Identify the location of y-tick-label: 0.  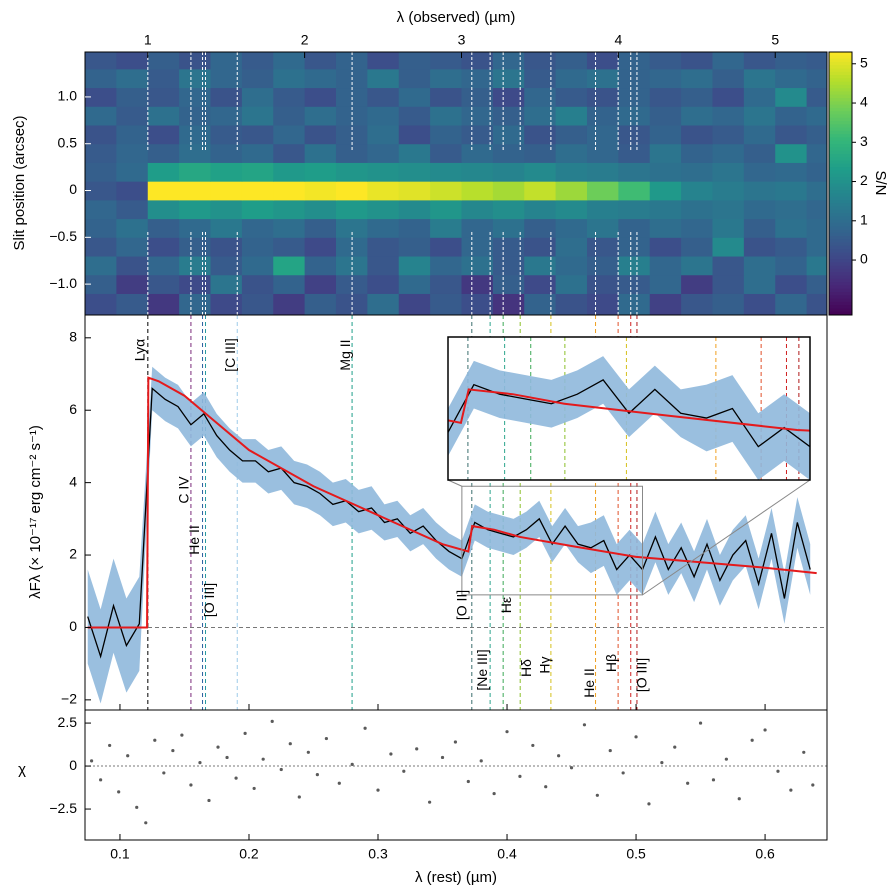
(73, 765).